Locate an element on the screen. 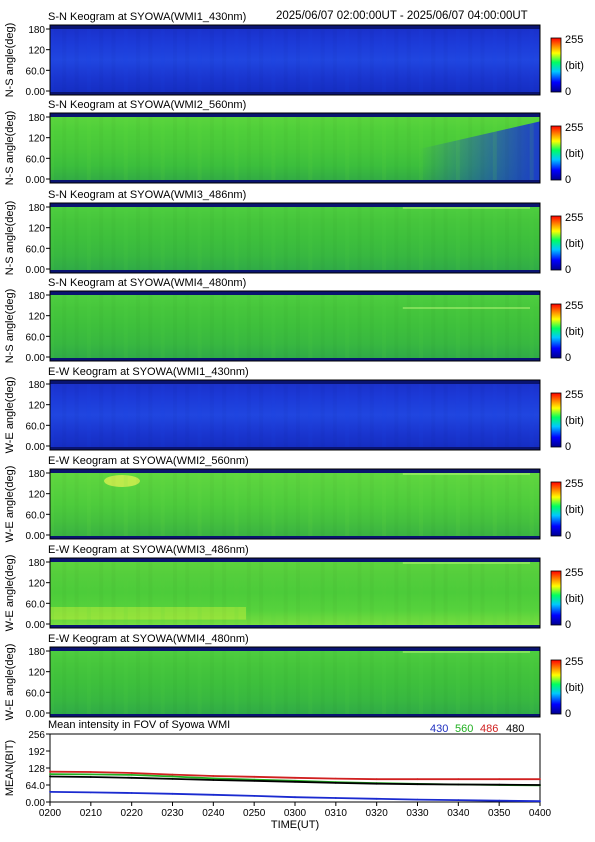  keogram-blue-region is located at coordinates (405, 152).